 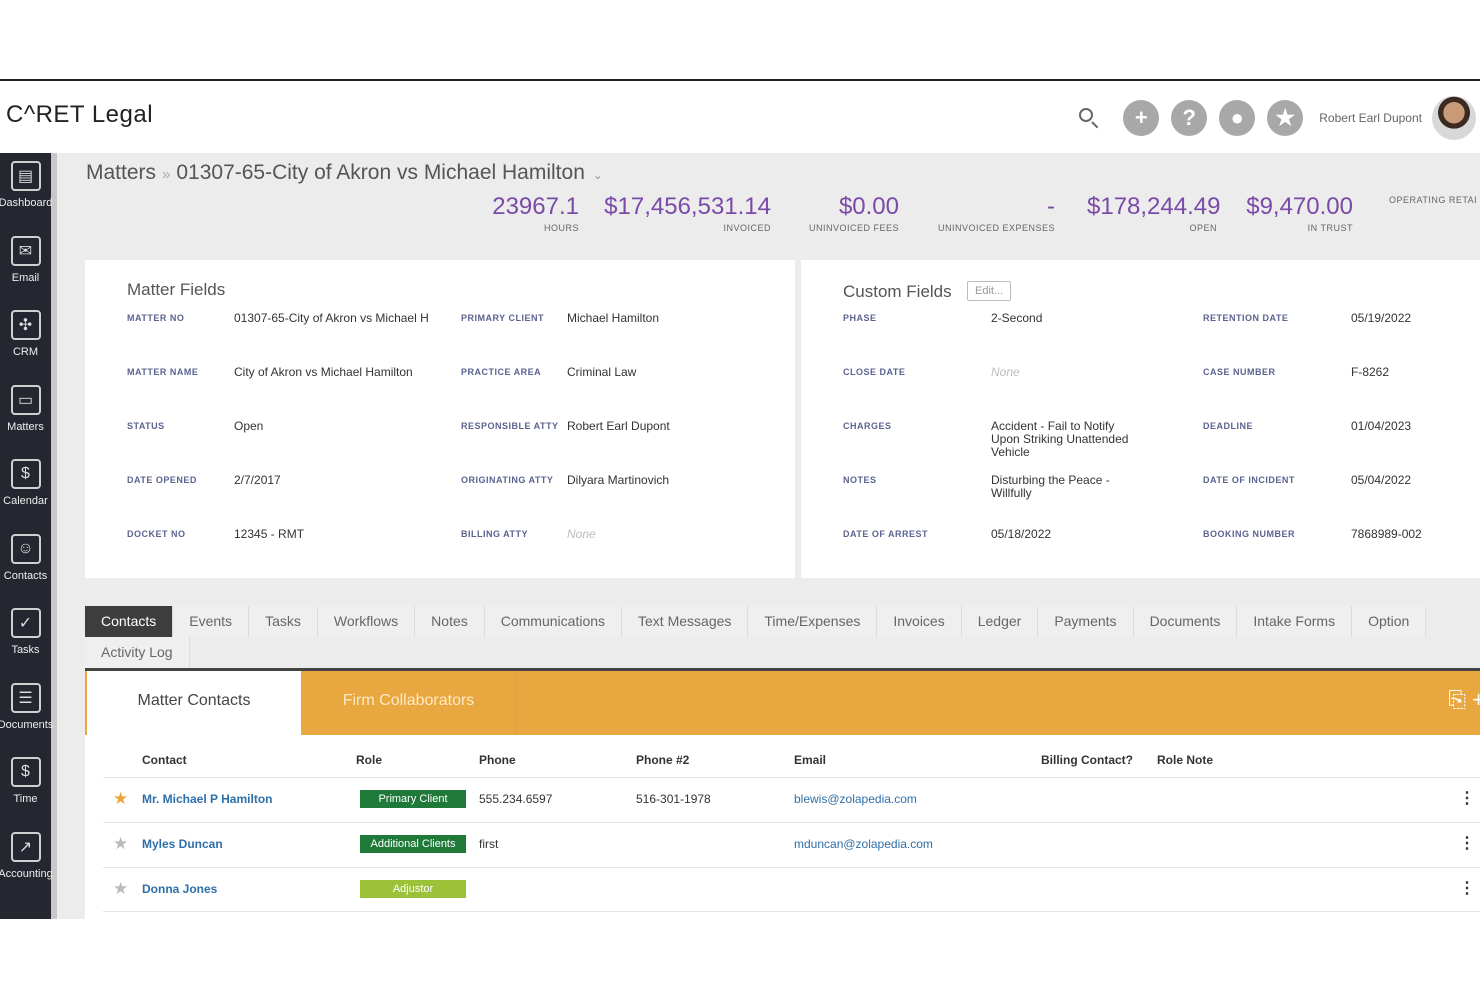 What do you see at coordinates (121, 172) in the screenshot?
I see `breadcrumb-root: Matters` at bounding box center [121, 172].